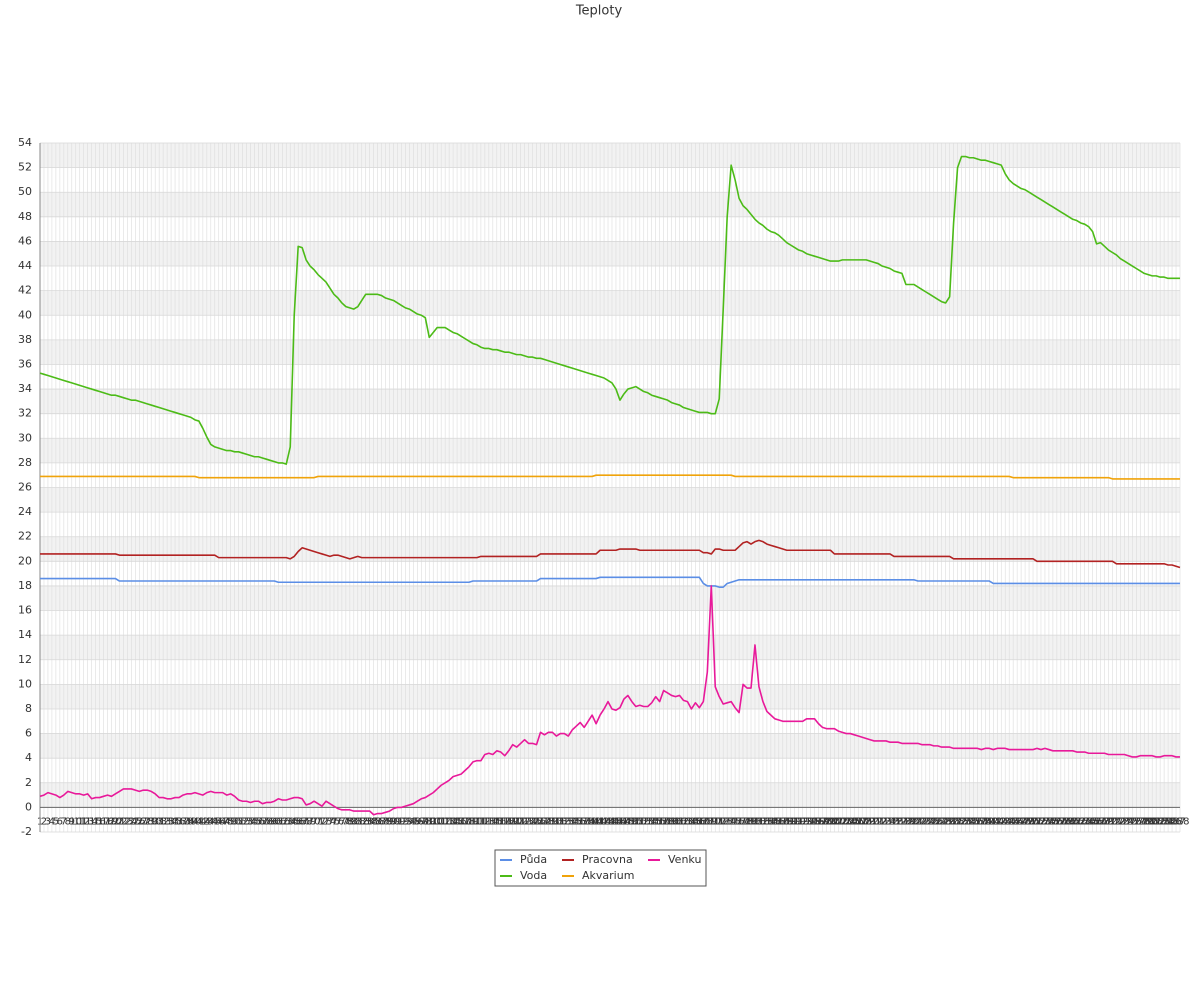 The width and height of the screenshot is (1200, 1004). Describe the element at coordinates (989, 821) in the screenshot. I see `x-tick-label: 240` at that location.